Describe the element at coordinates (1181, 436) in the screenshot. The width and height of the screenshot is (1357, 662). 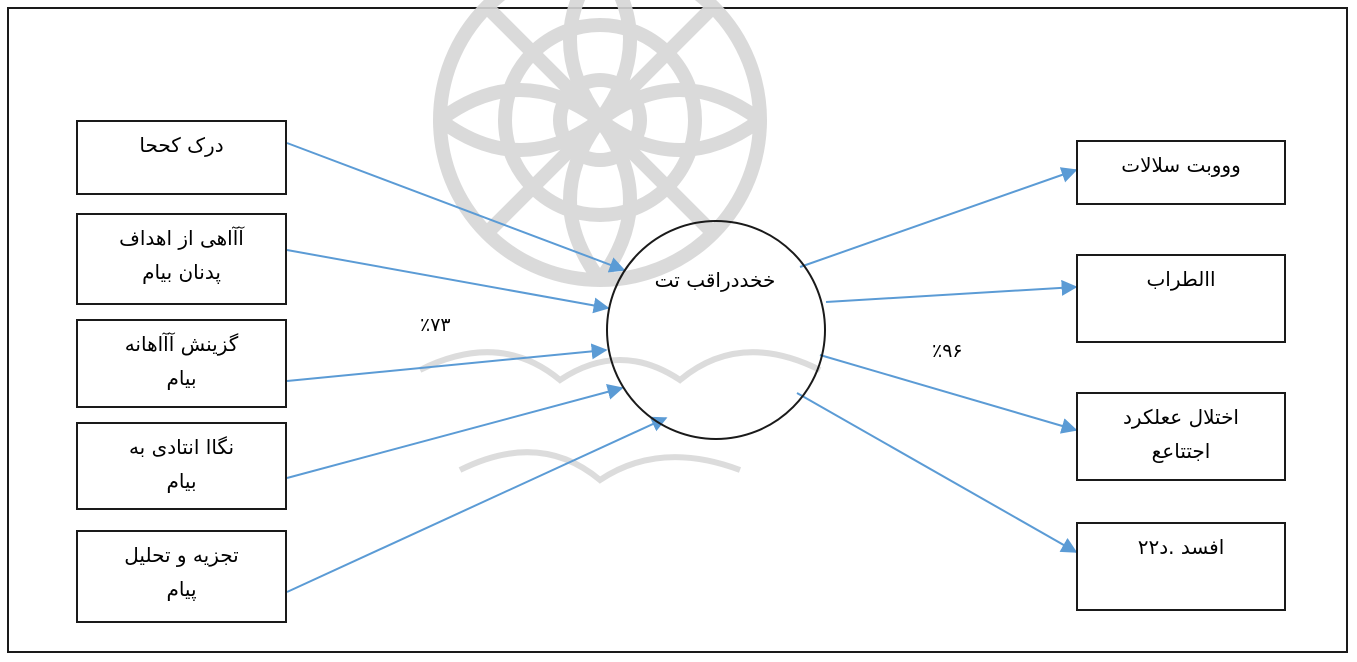
I see `output-node-3: اختلال ععلکرد اجتتاعع` at that location.